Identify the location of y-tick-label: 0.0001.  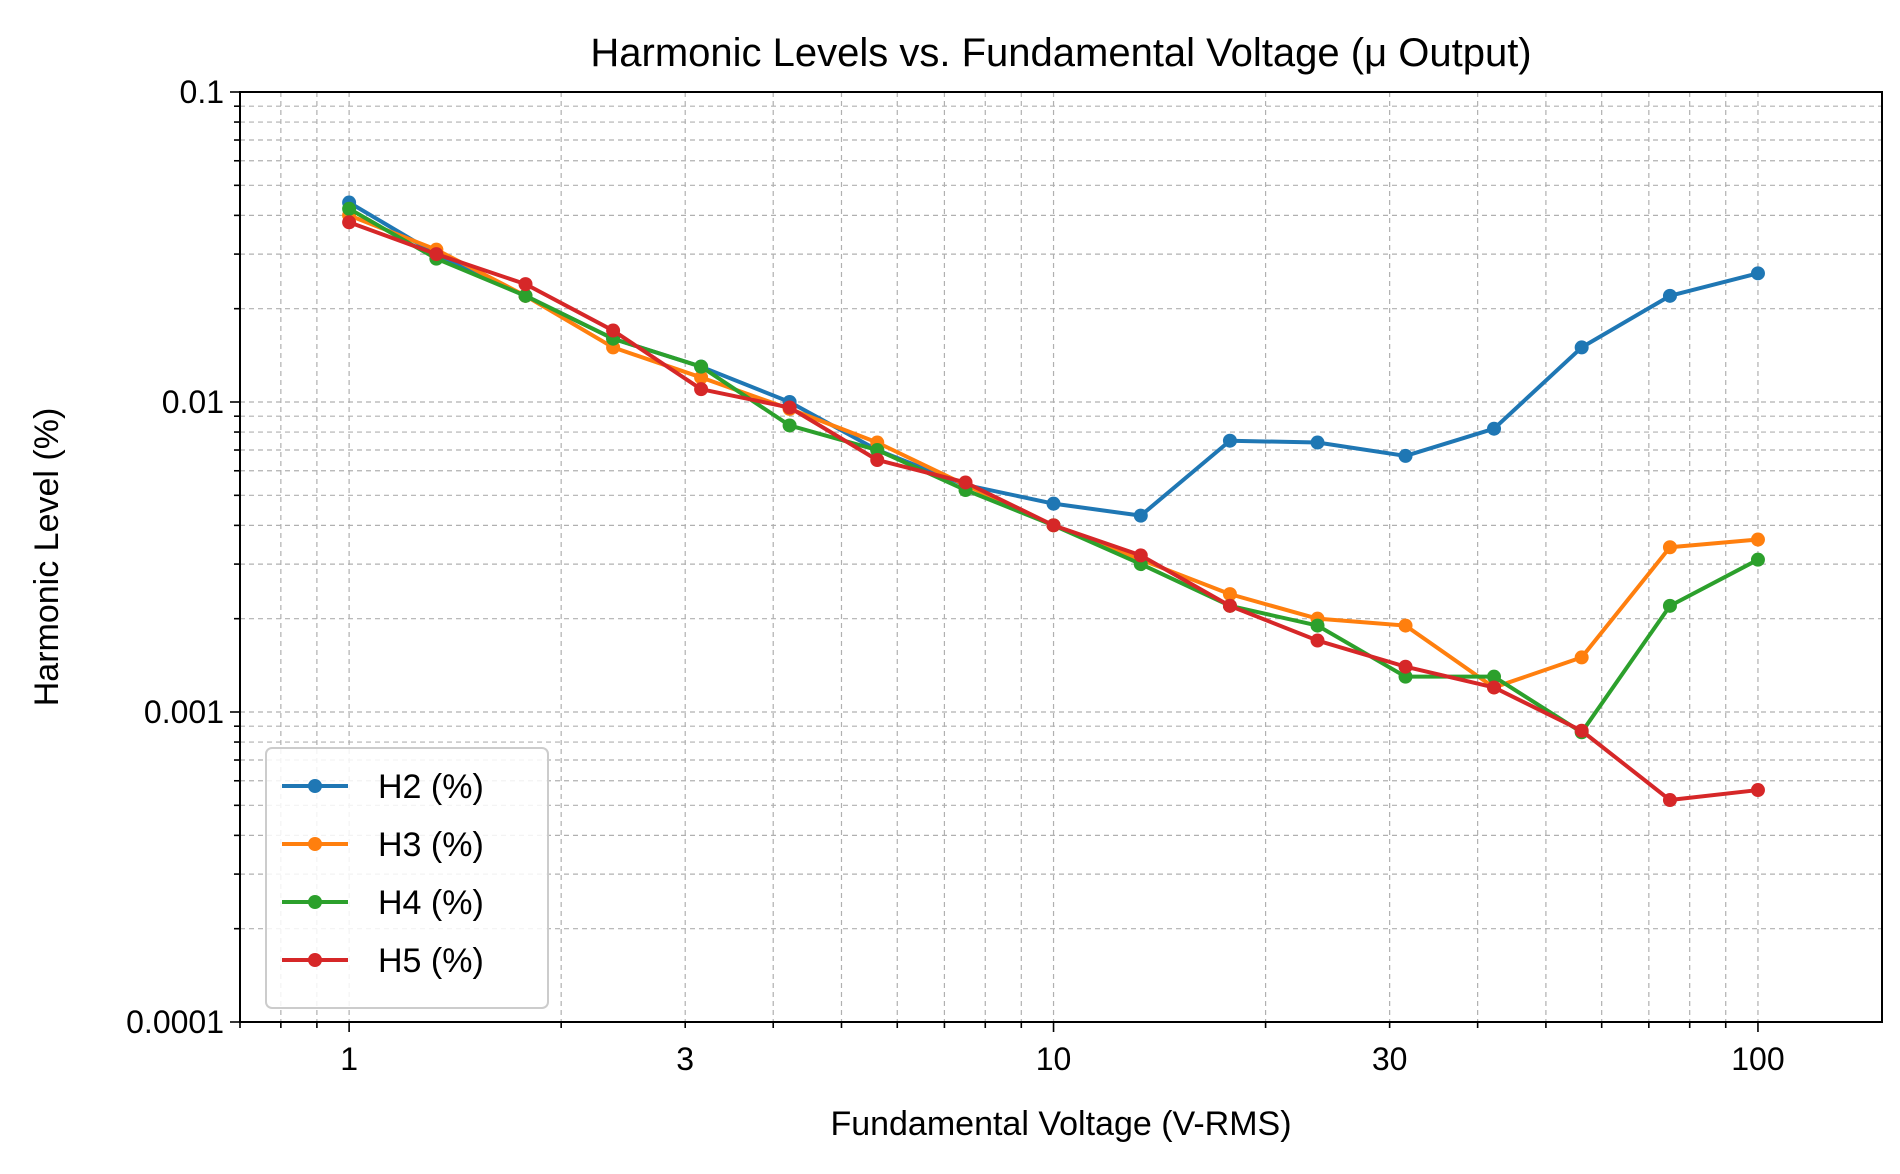
(175, 1022).